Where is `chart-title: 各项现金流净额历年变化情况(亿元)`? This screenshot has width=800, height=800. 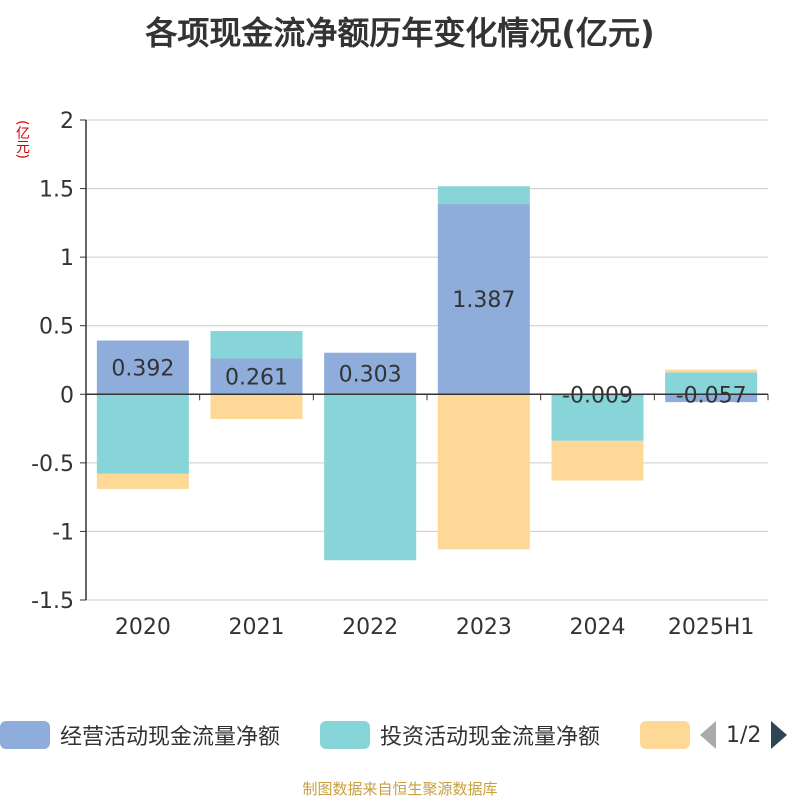 chart-title: 各项现金流净额历年变化情况(亿元) is located at coordinates (400, 33).